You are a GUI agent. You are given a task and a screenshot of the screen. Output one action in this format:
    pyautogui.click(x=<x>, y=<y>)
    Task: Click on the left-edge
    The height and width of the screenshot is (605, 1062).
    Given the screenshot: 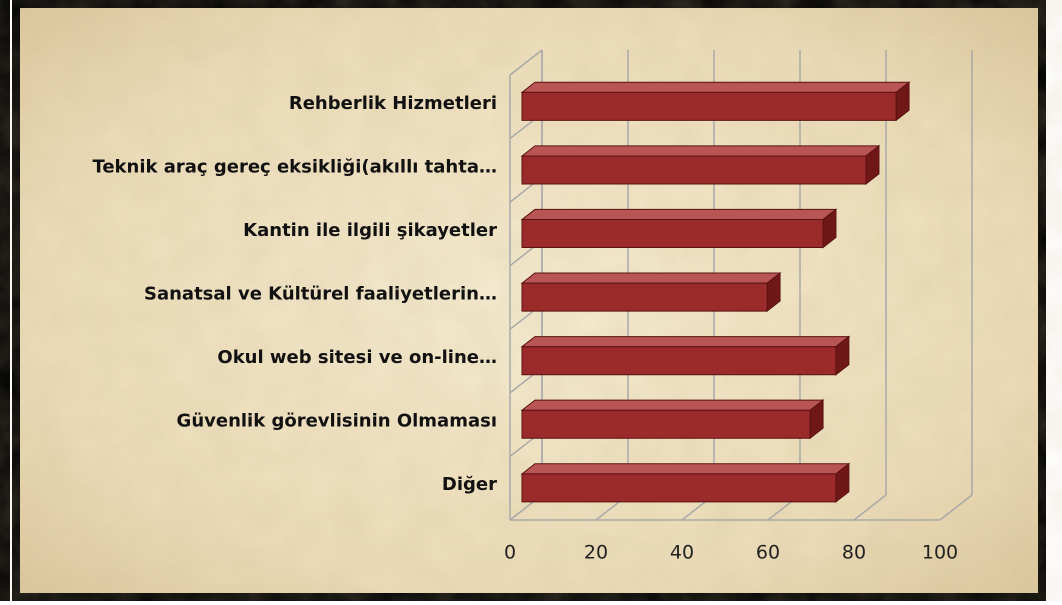 What is the action you would take?
    pyautogui.click(x=5, y=300)
    